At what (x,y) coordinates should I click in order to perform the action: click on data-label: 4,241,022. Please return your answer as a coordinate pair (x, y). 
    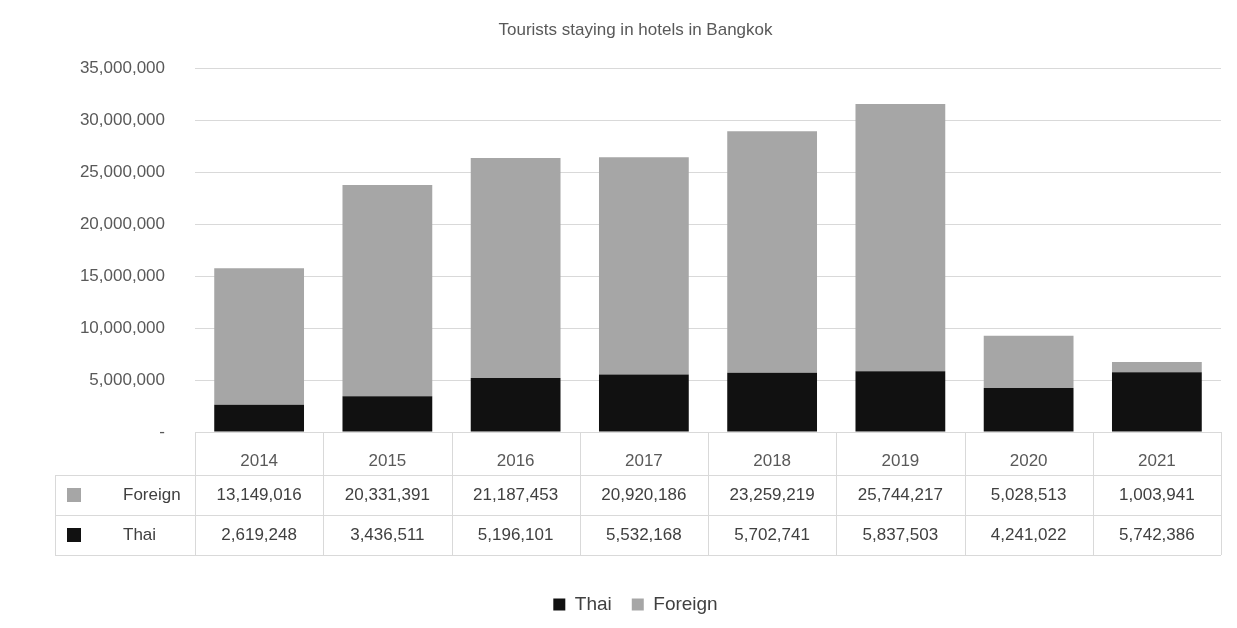
    Looking at the image, I should click on (1028, 535).